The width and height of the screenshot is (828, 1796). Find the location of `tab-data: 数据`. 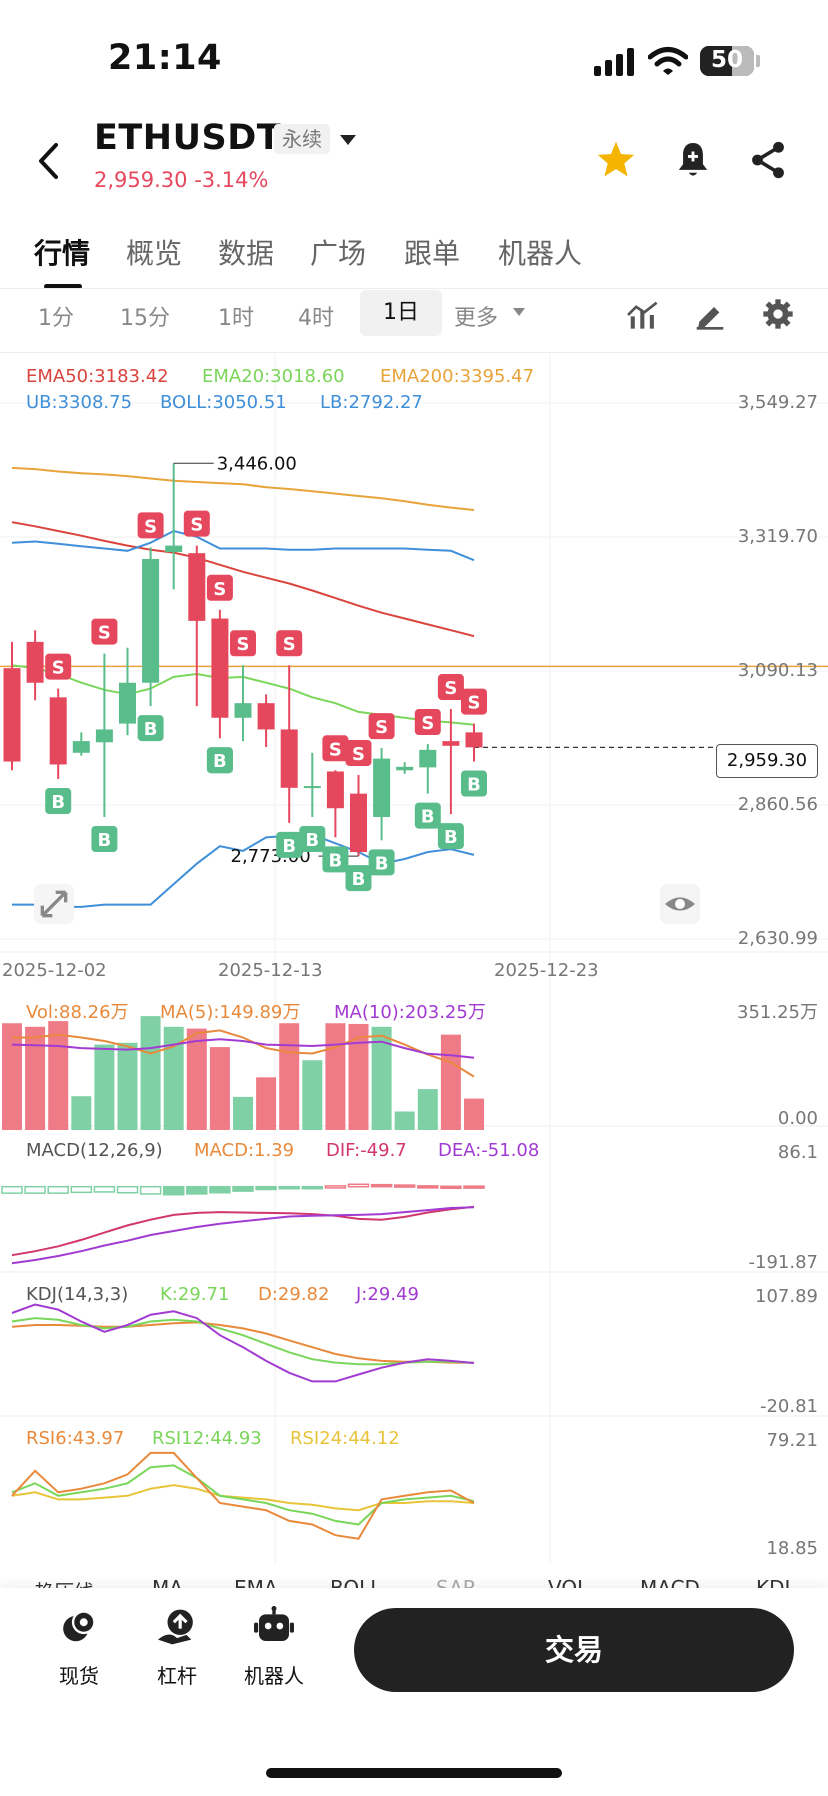

tab-data: 数据 is located at coordinates (246, 253).